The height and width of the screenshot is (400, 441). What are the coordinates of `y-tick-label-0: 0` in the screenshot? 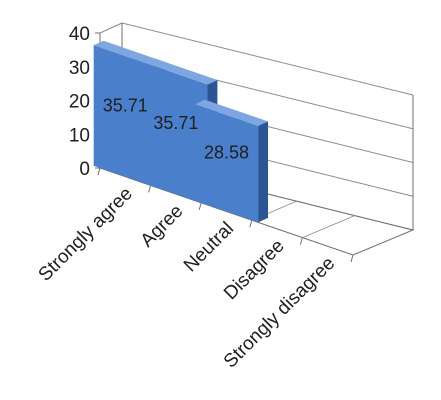 It's located at (84, 169).